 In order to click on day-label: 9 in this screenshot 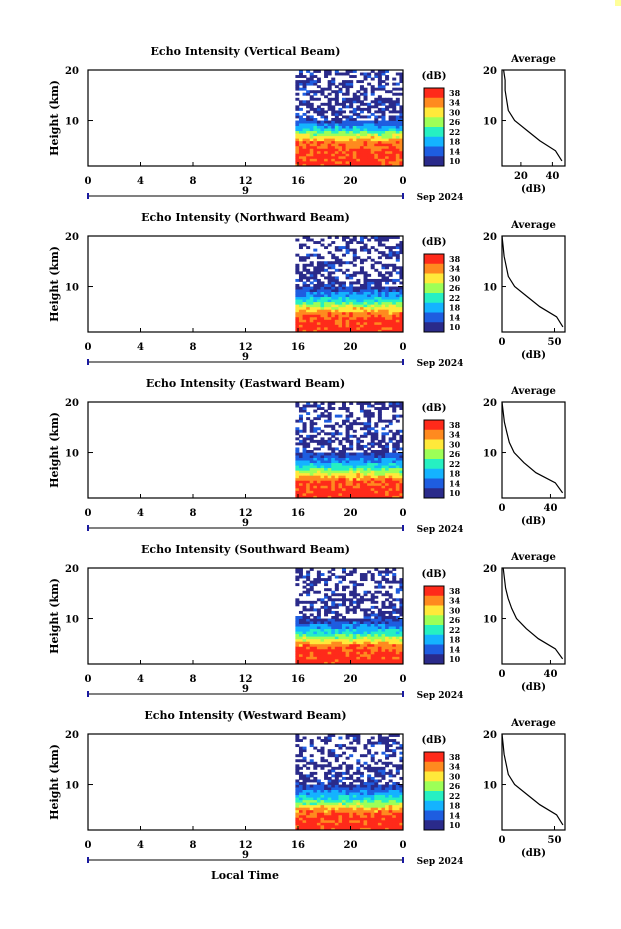, I will do `click(245, 855)`.